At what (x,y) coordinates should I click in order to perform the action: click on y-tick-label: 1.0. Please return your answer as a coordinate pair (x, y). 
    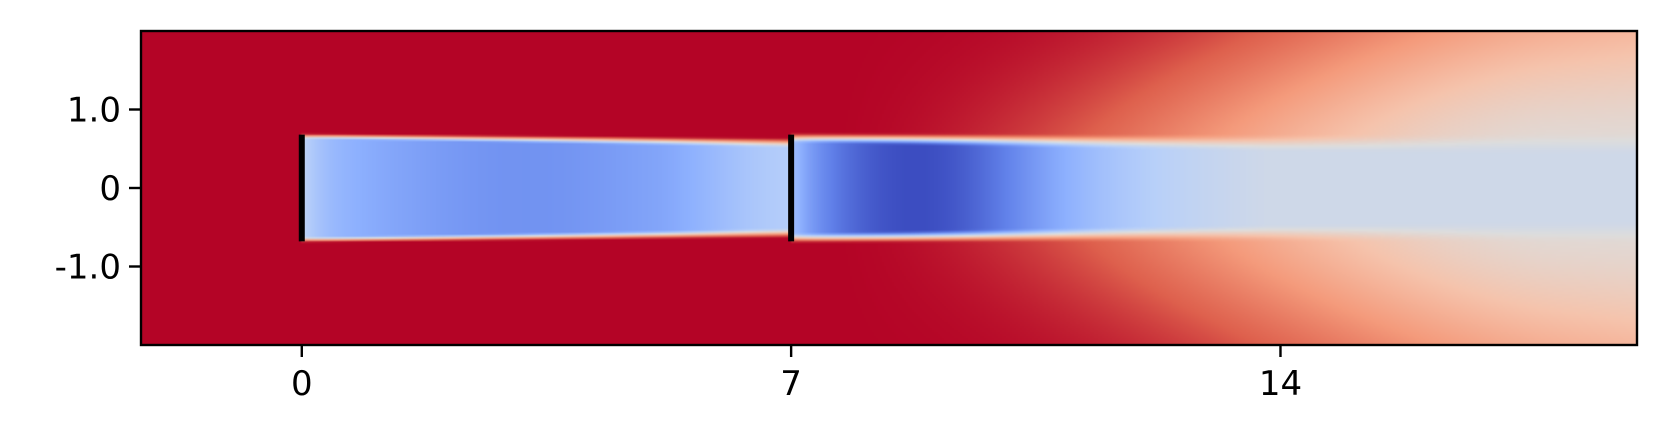
    Looking at the image, I should click on (94, 111).